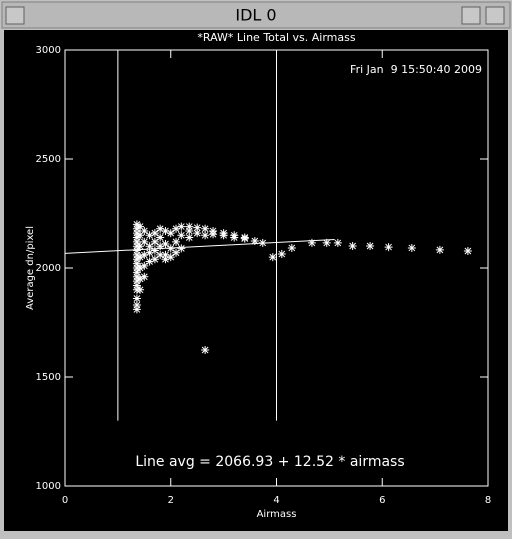 The image size is (512, 539). What do you see at coordinates (15, 15) in the screenshot?
I see `menu-button` at bounding box center [15, 15].